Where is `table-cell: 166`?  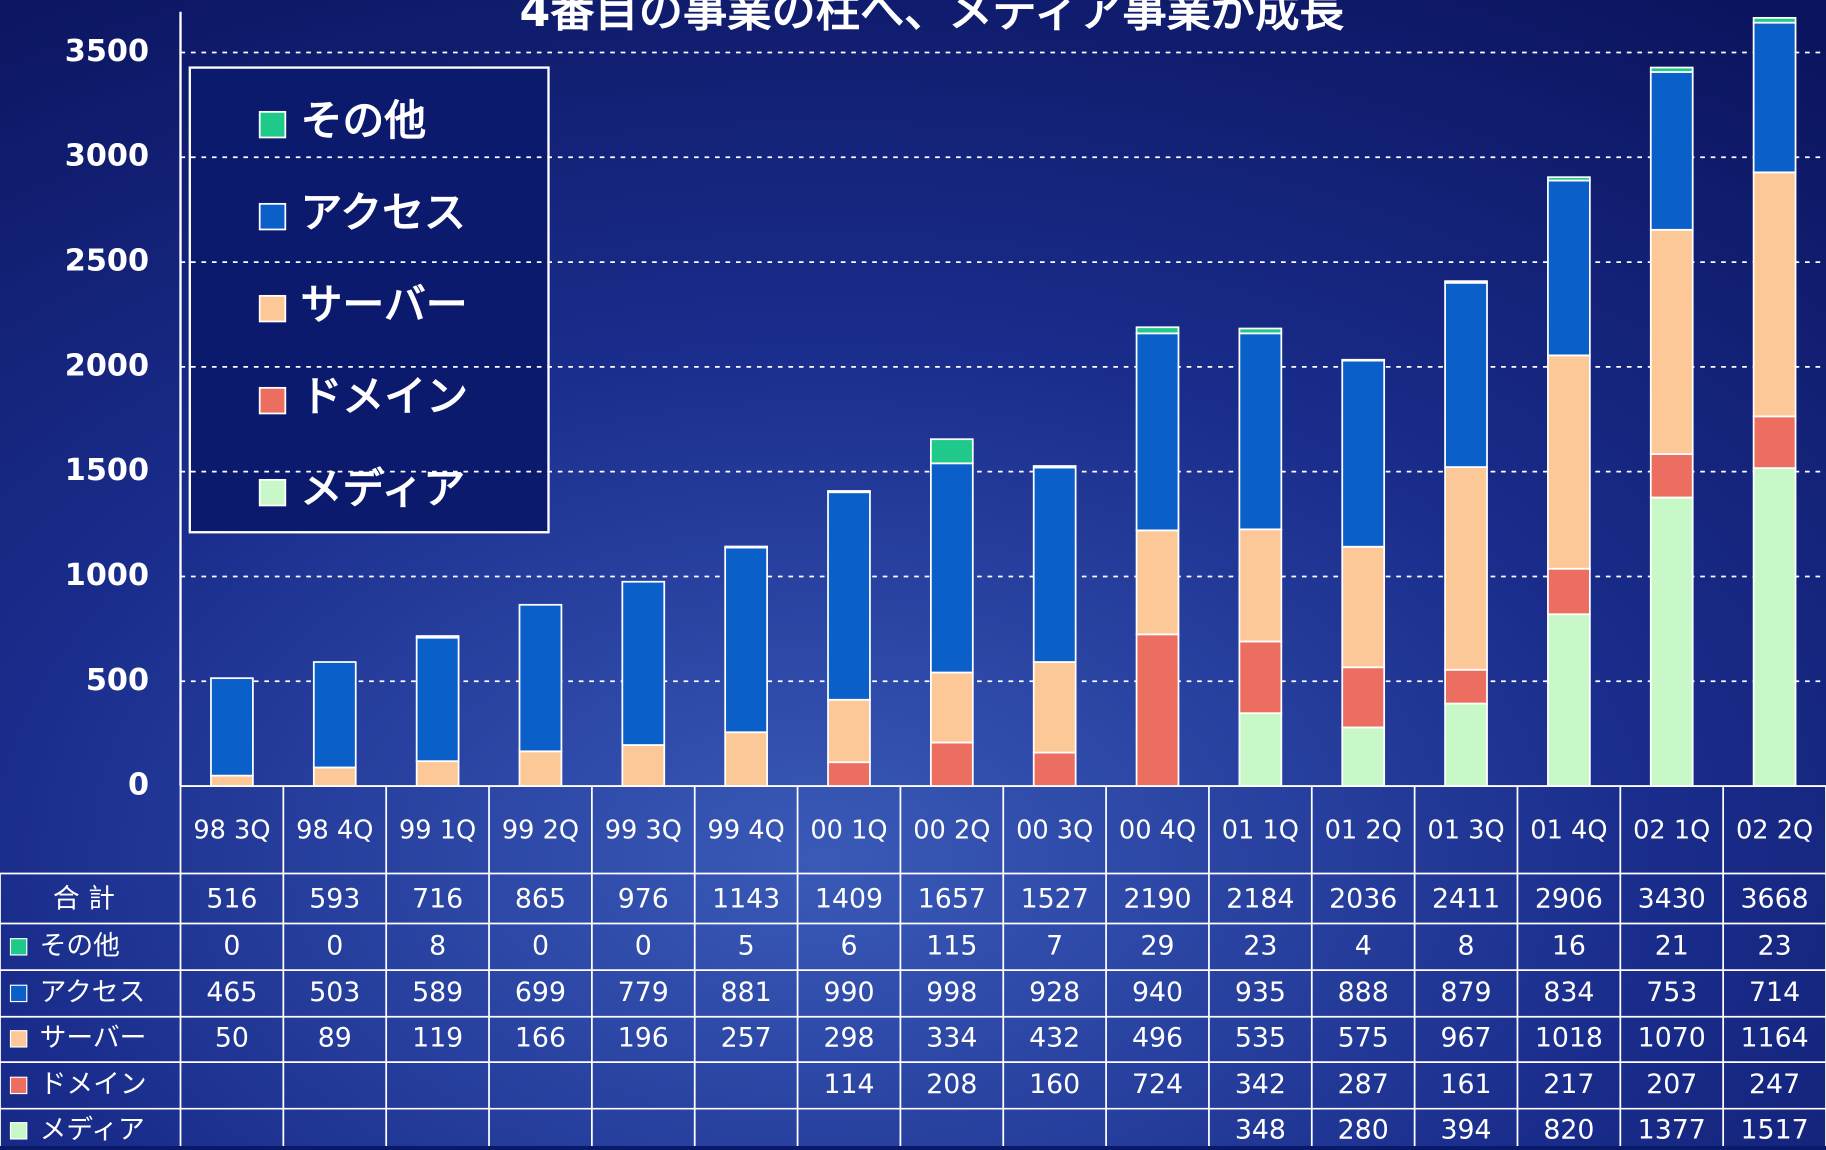
table-cell: 166 is located at coordinates (540, 1037).